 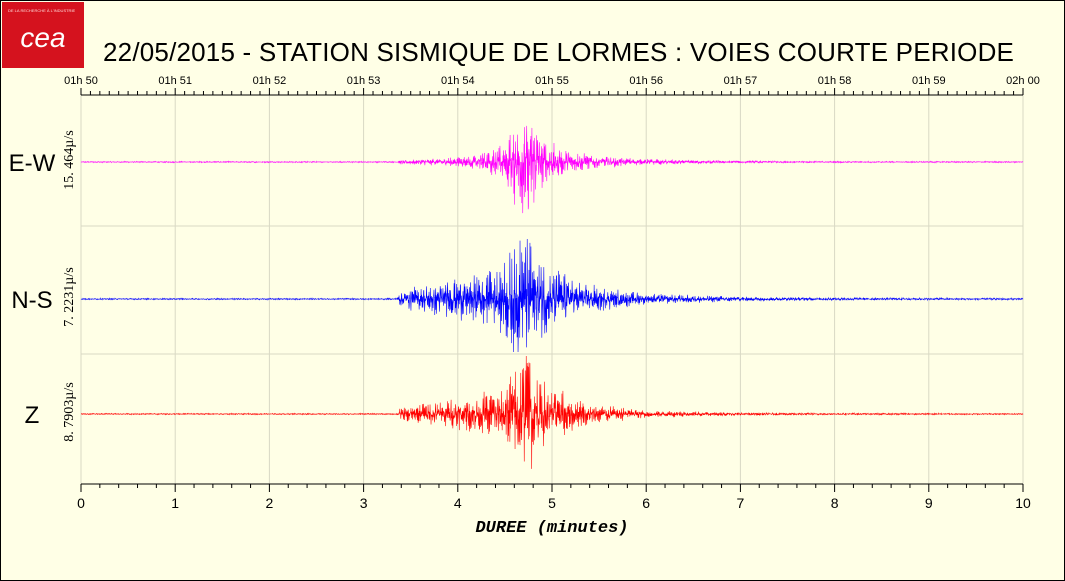 What do you see at coordinates (552, 81) in the screenshot?
I see `top-axis-tick-label: 01h 55` at bounding box center [552, 81].